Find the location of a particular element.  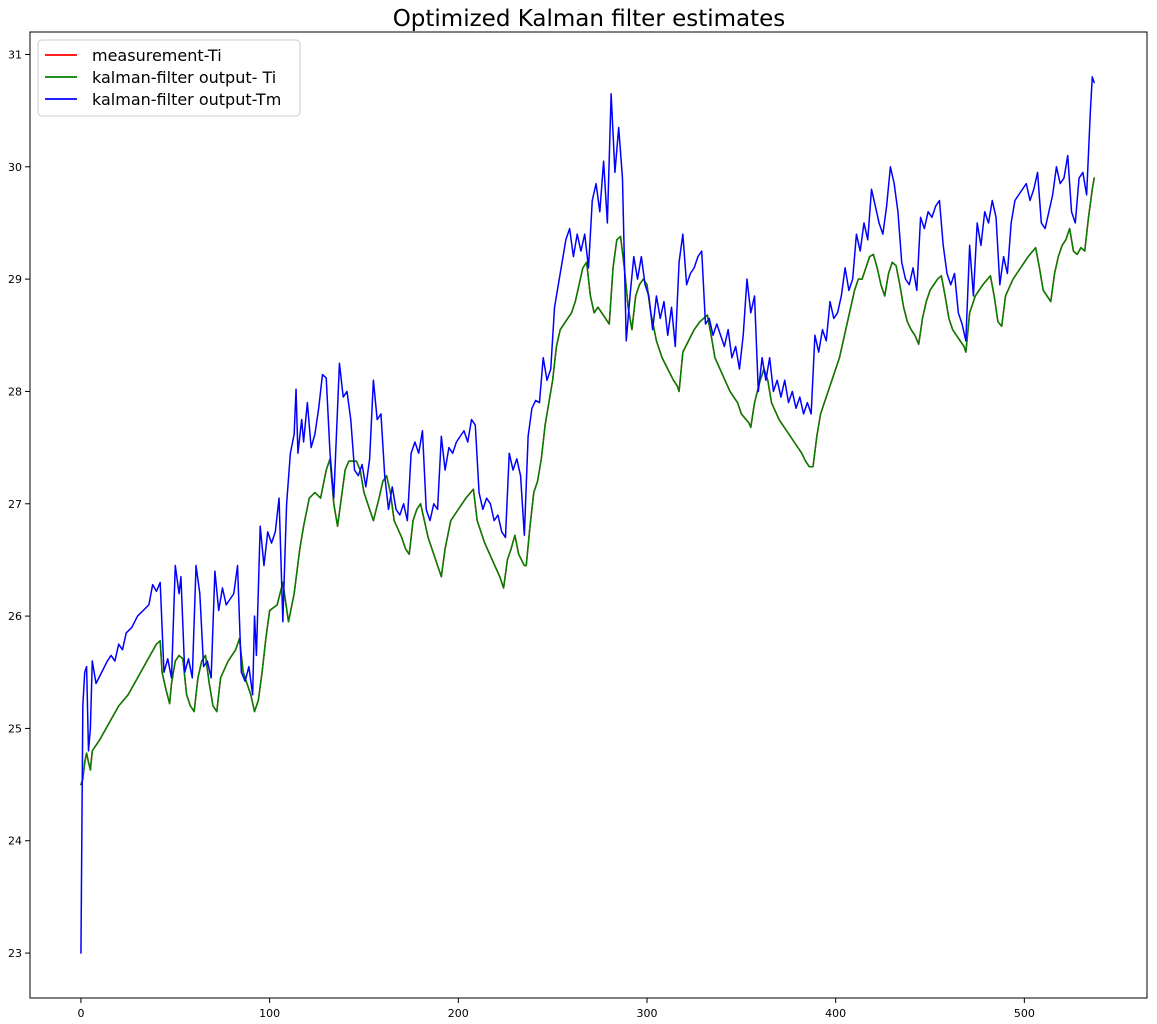

y-axis: 23 24 25 26 27 28 29 30 31 is located at coordinates (19, 504).